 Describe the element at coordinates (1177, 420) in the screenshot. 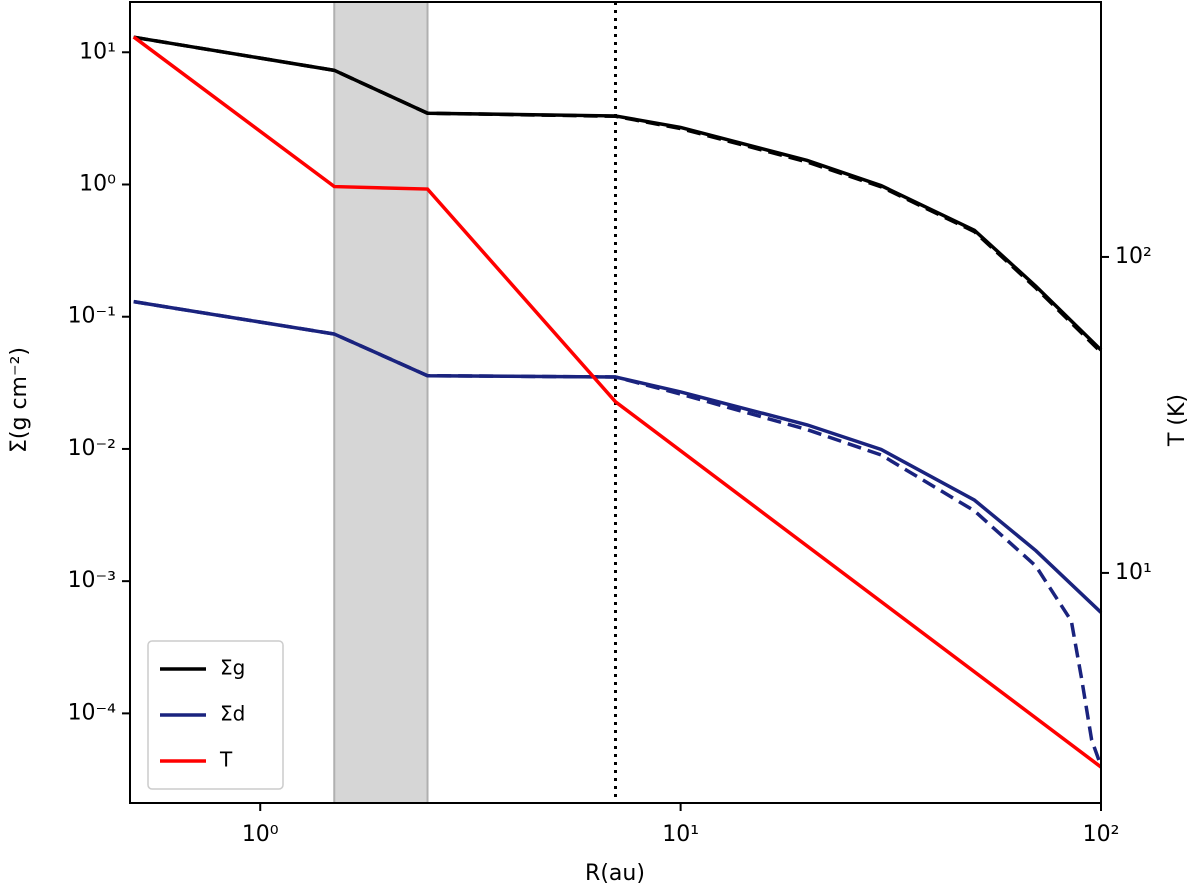

I see `y2-axis-label: T (K)` at that location.